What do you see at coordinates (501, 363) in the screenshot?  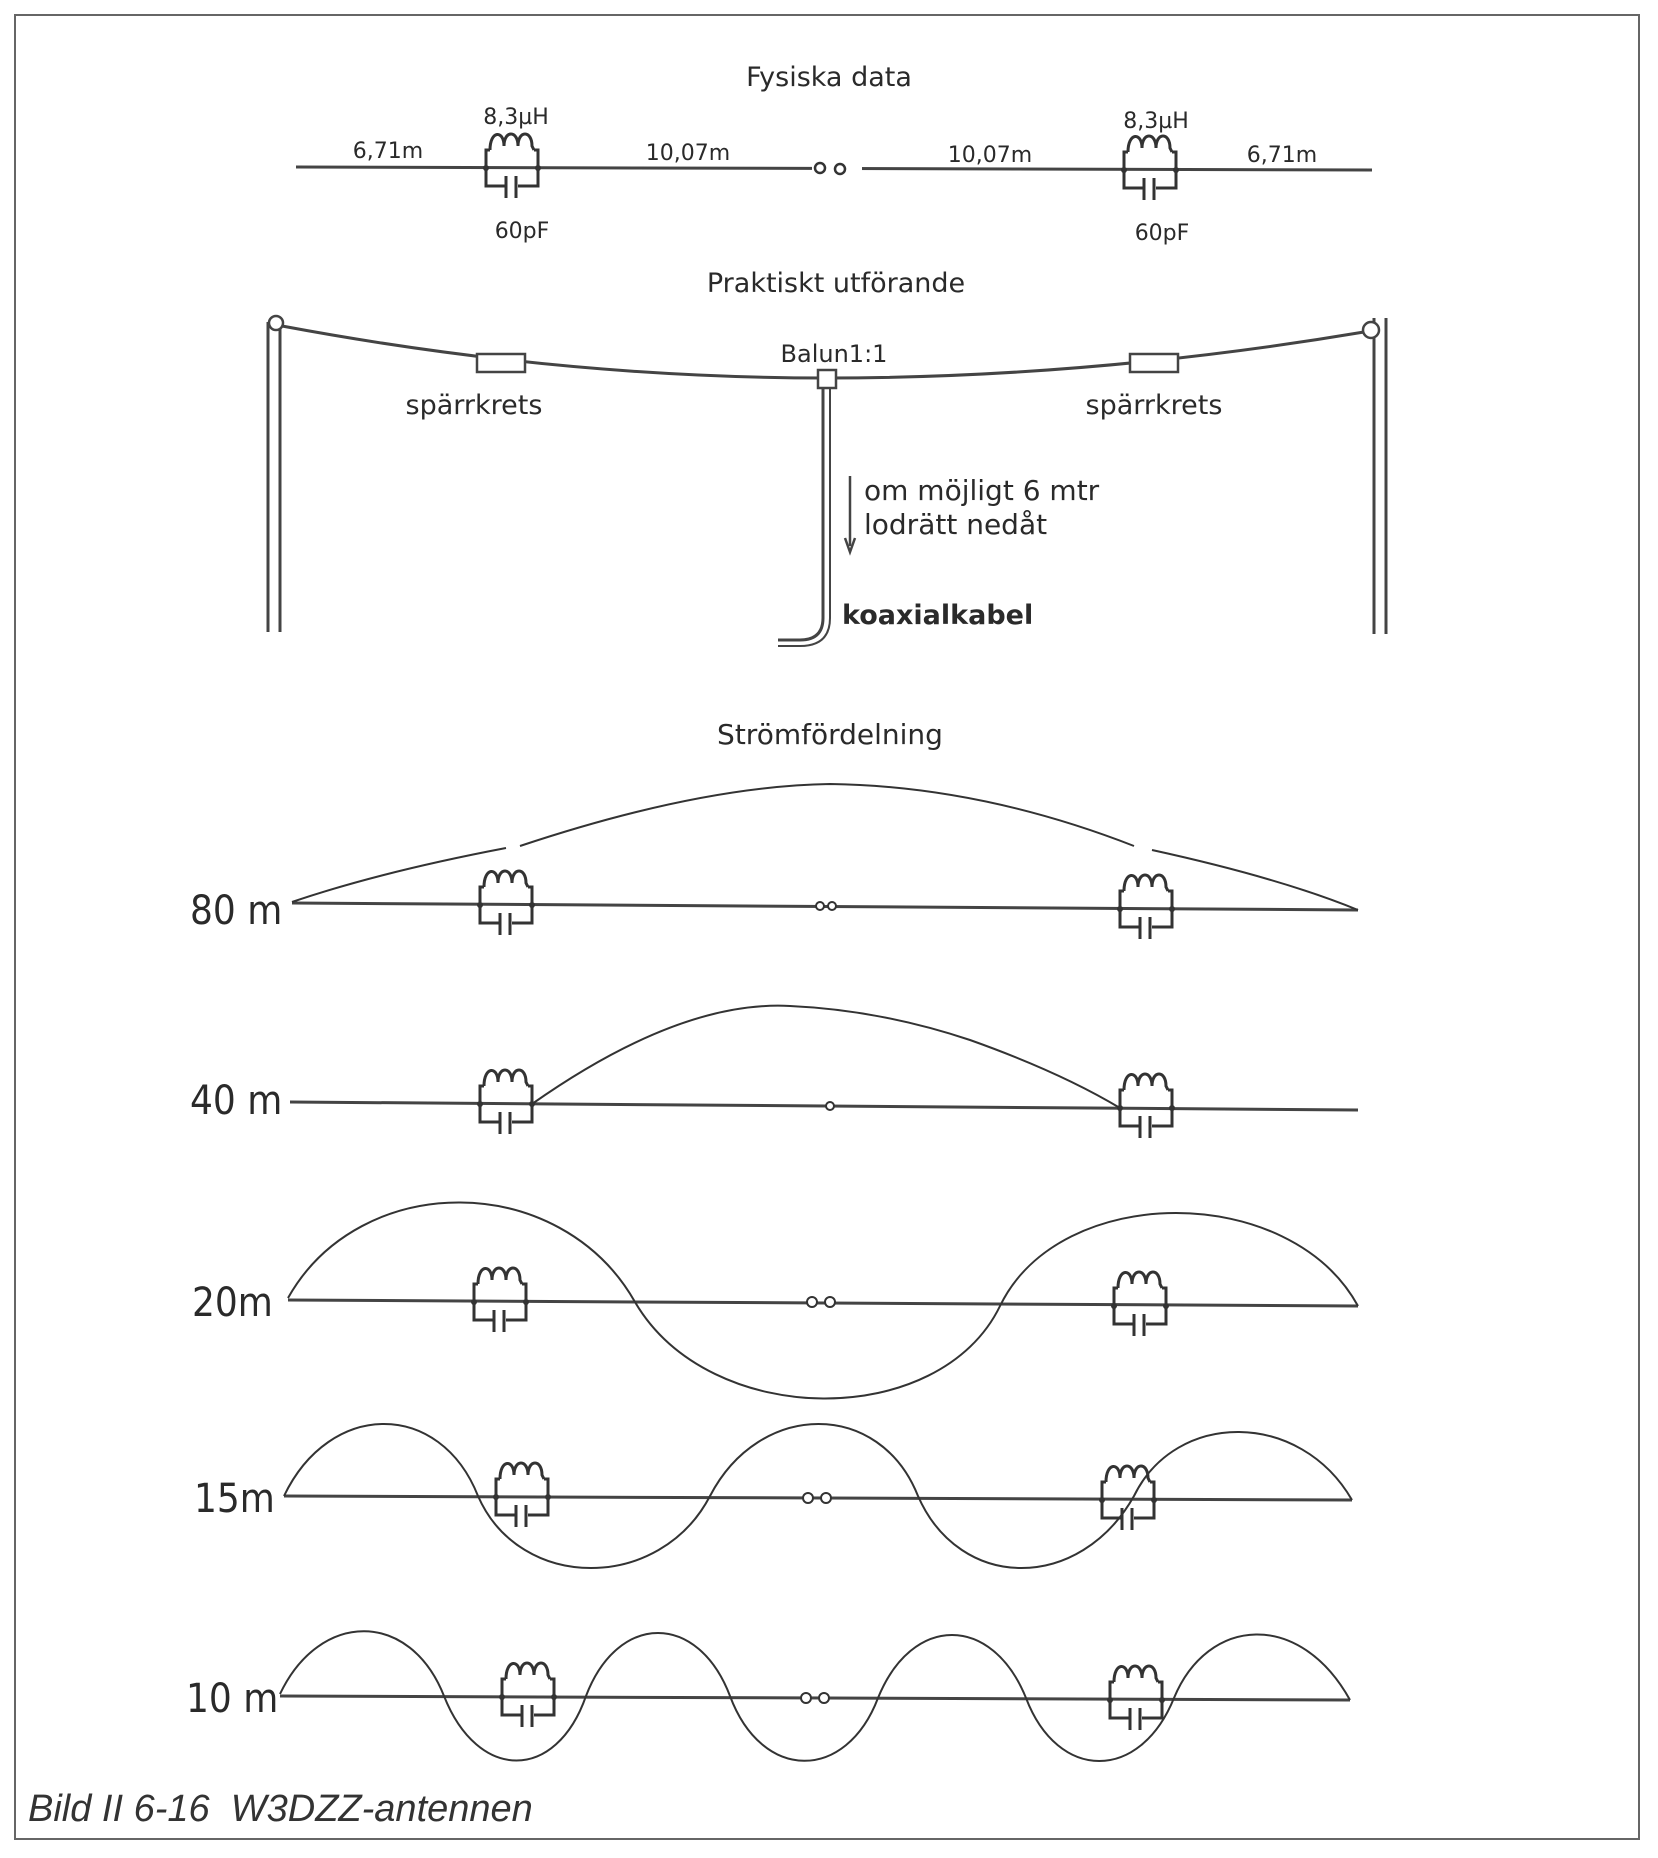 I see `trap-left-box` at bounding box center [501, 363].